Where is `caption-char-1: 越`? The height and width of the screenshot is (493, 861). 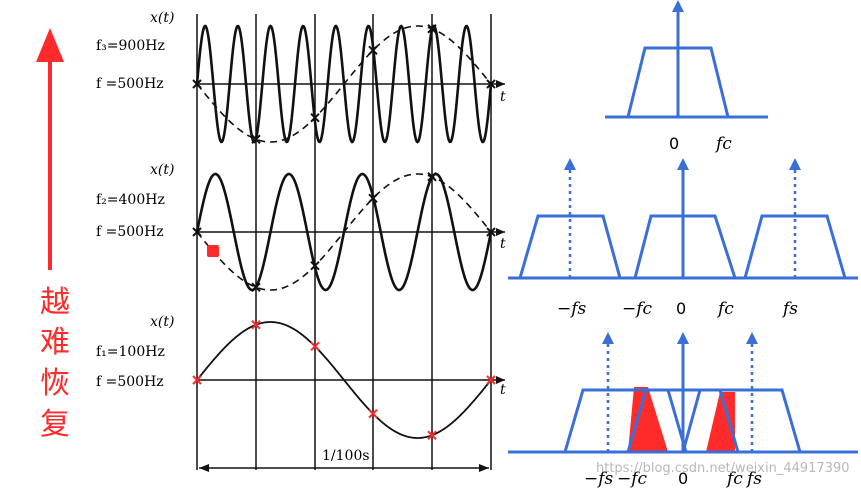 caption-char-1: 越 is located at coordinates (55, 302).